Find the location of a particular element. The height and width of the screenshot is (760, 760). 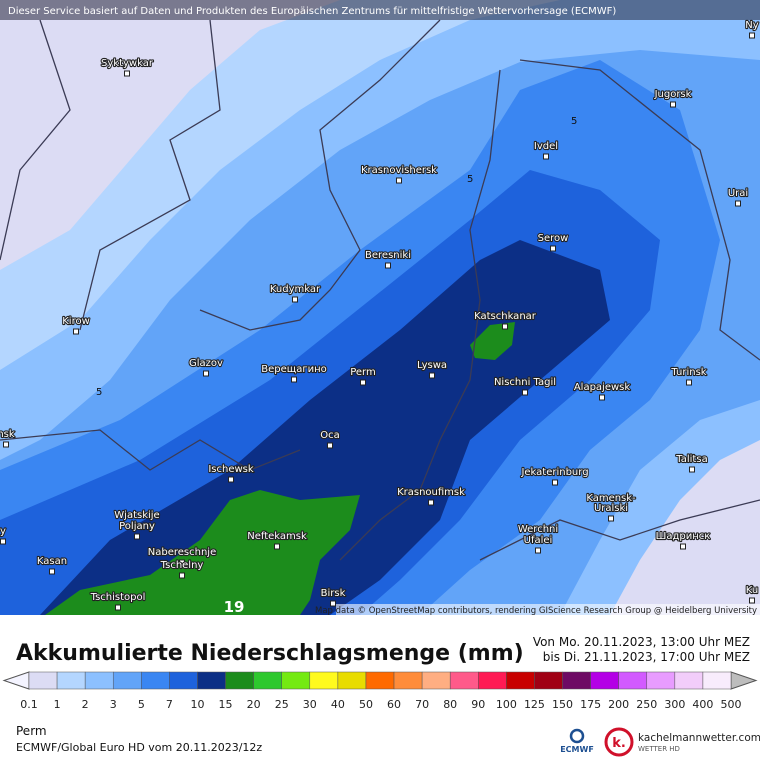

colorbar-tick-label: 3 is located at coordinates (113, 704).